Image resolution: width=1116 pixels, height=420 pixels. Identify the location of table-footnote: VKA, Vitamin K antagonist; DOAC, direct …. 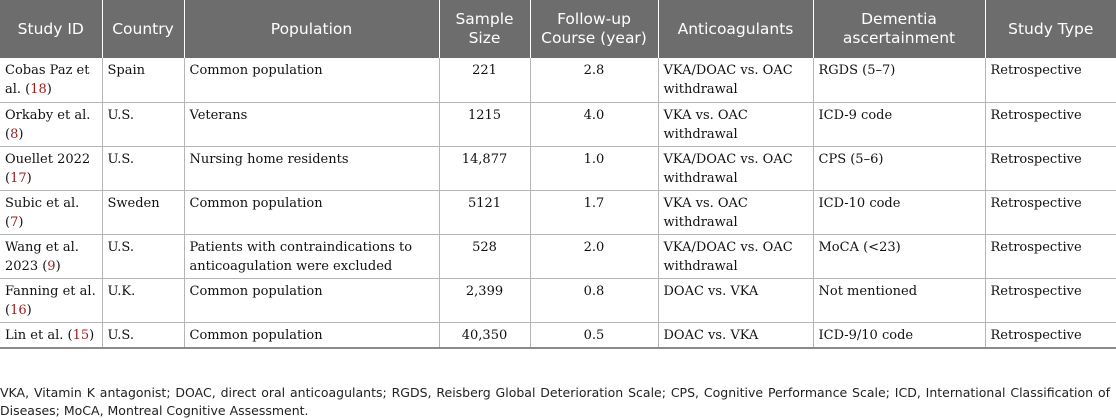
(555, 401).